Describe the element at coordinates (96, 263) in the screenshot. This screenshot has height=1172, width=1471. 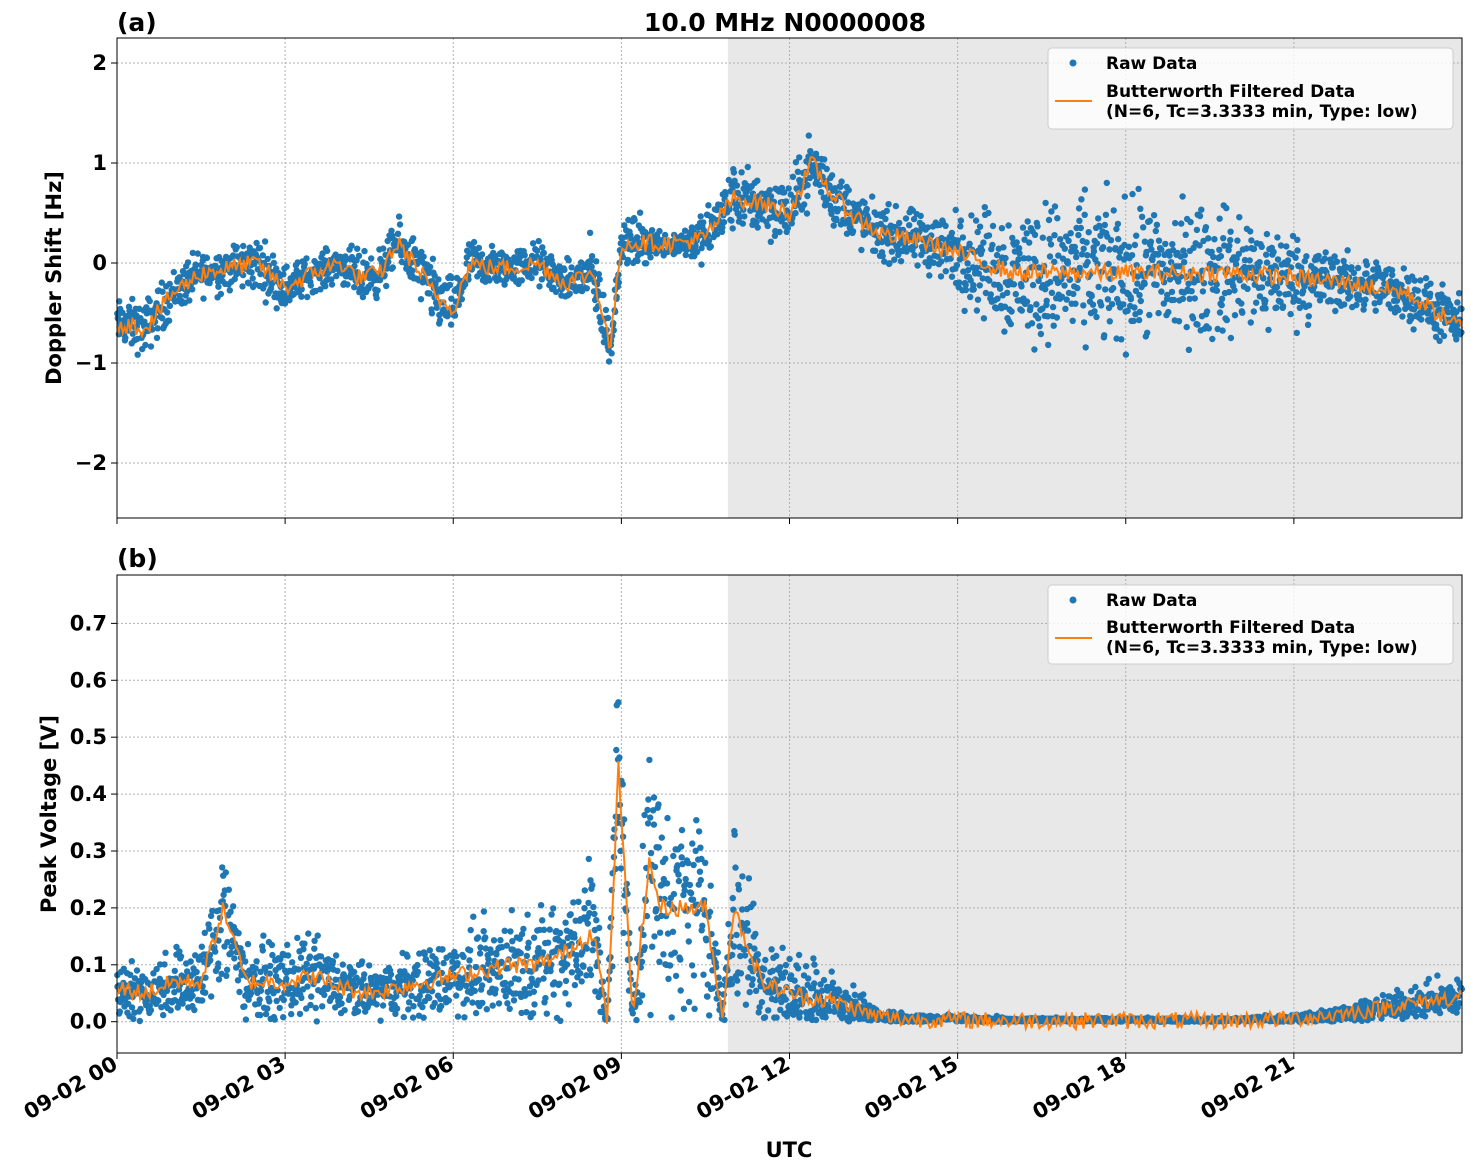
I see `doppler-y-ticks: 210−1−2` at that location.